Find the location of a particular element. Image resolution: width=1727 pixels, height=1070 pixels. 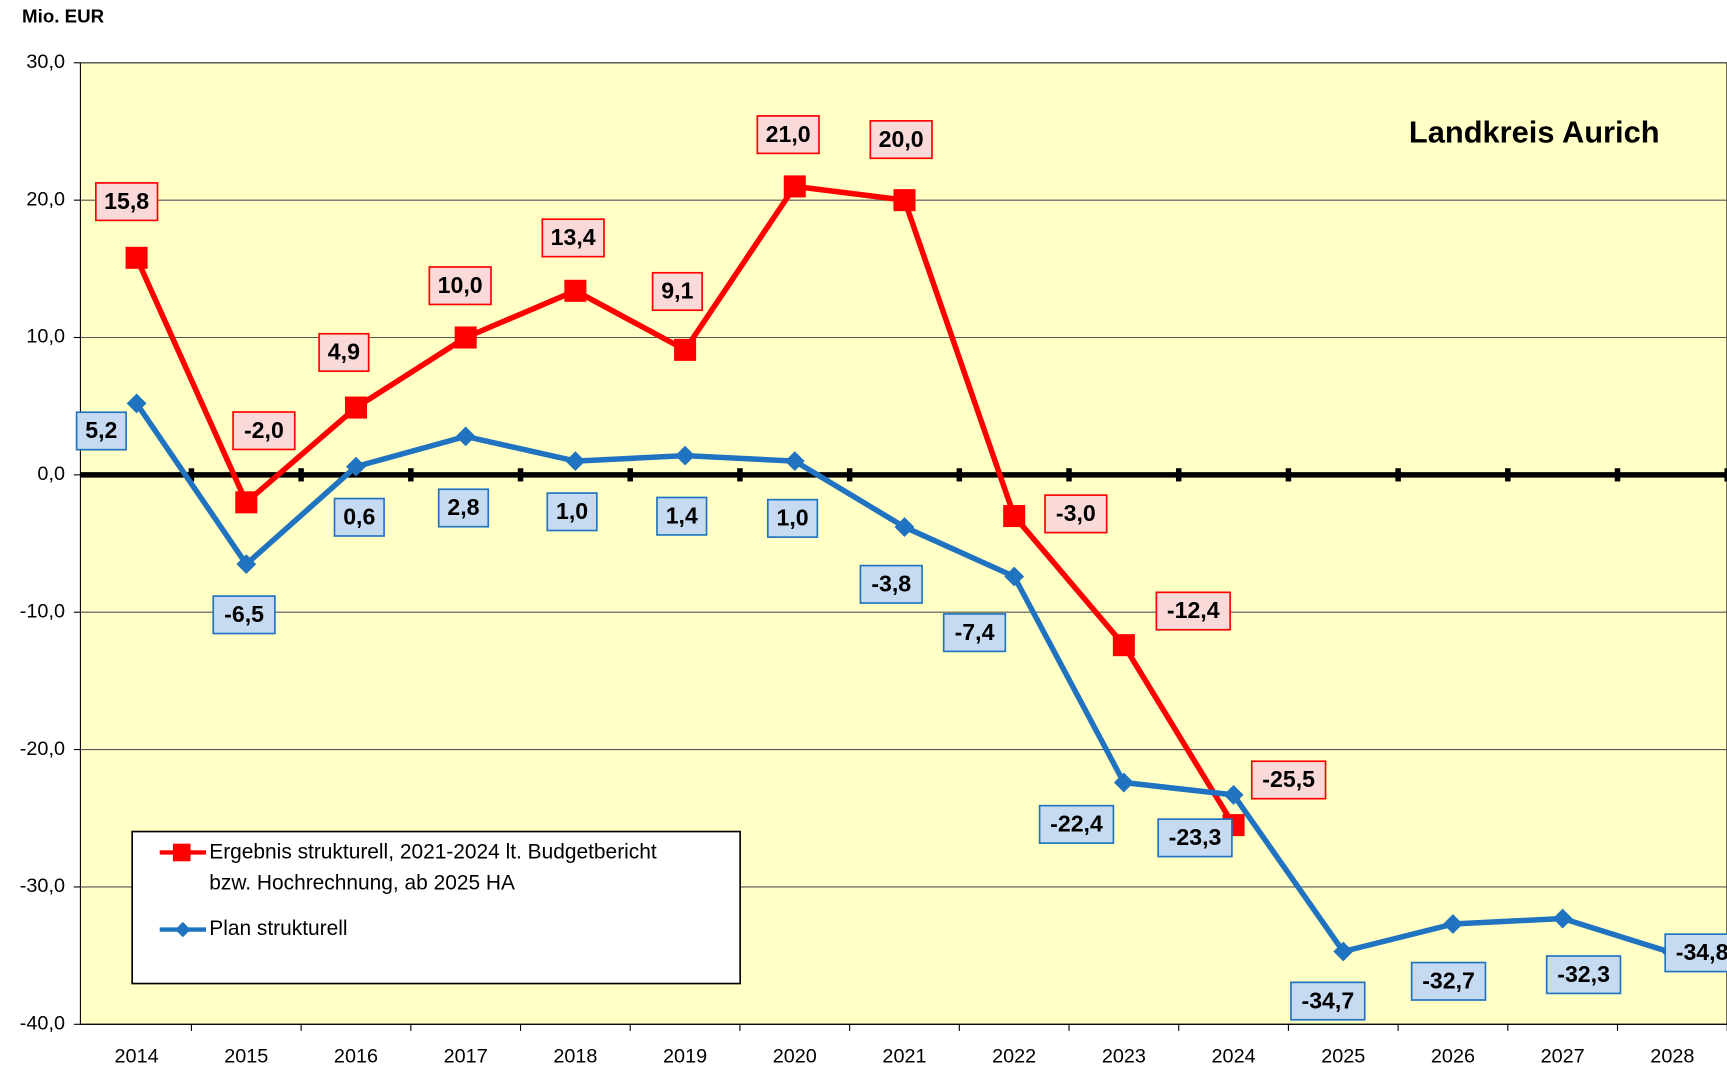

y-tick-label: -10,0 is located at coordinates (42, 611).